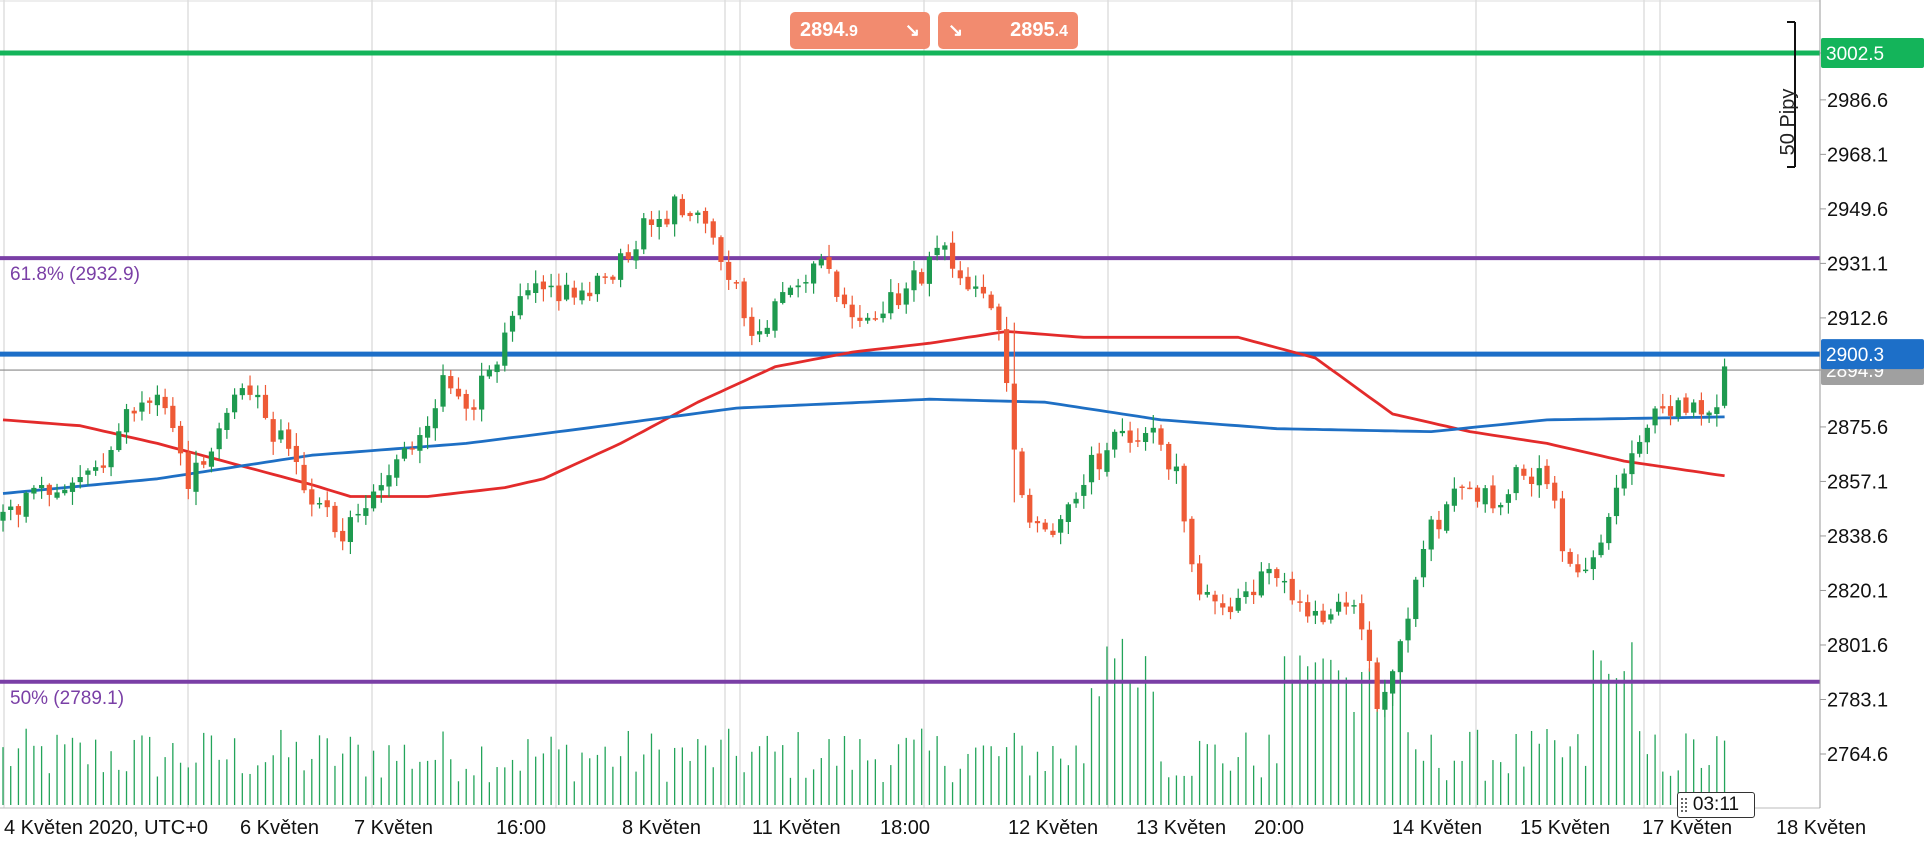 The width and height of the screenshot is (1924, 842). I want to click on price-tick-label: 2875.6, so click(1857, 428).